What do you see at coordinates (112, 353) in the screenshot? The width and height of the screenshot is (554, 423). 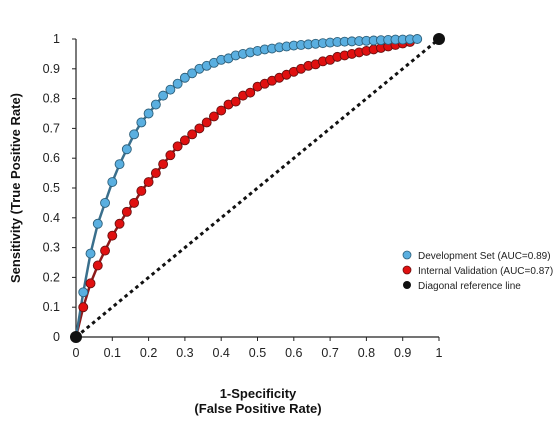 I see `x-tick-label: 0.1` at bounding box center [112, 353].